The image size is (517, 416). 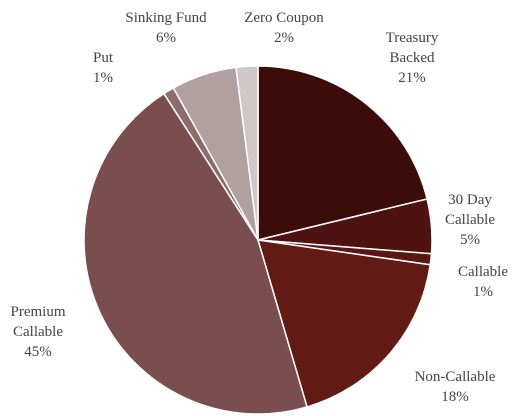 I want to click on category-label: Callable, so click(x=483, y=272).